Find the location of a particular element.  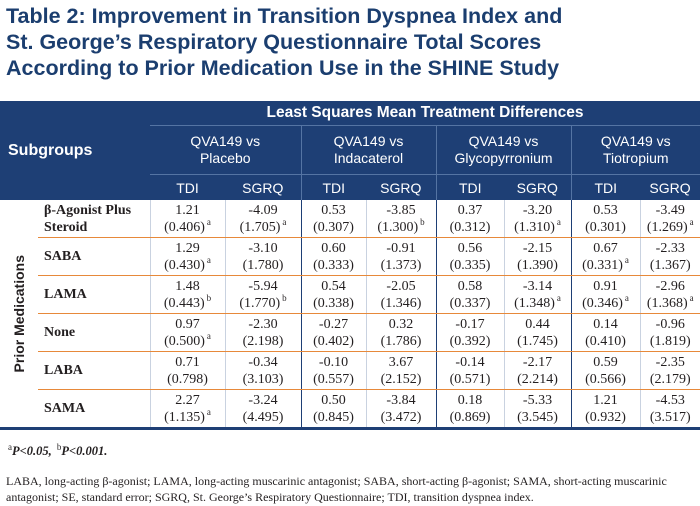

row-label-line-1: LAMA is located at coordinates (65, 294).